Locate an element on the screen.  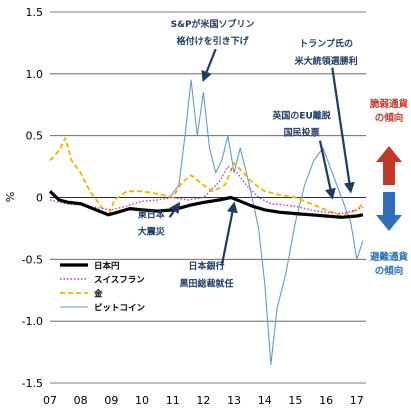
annotation-text: 国民投票 is located at coordinates (302, 133).